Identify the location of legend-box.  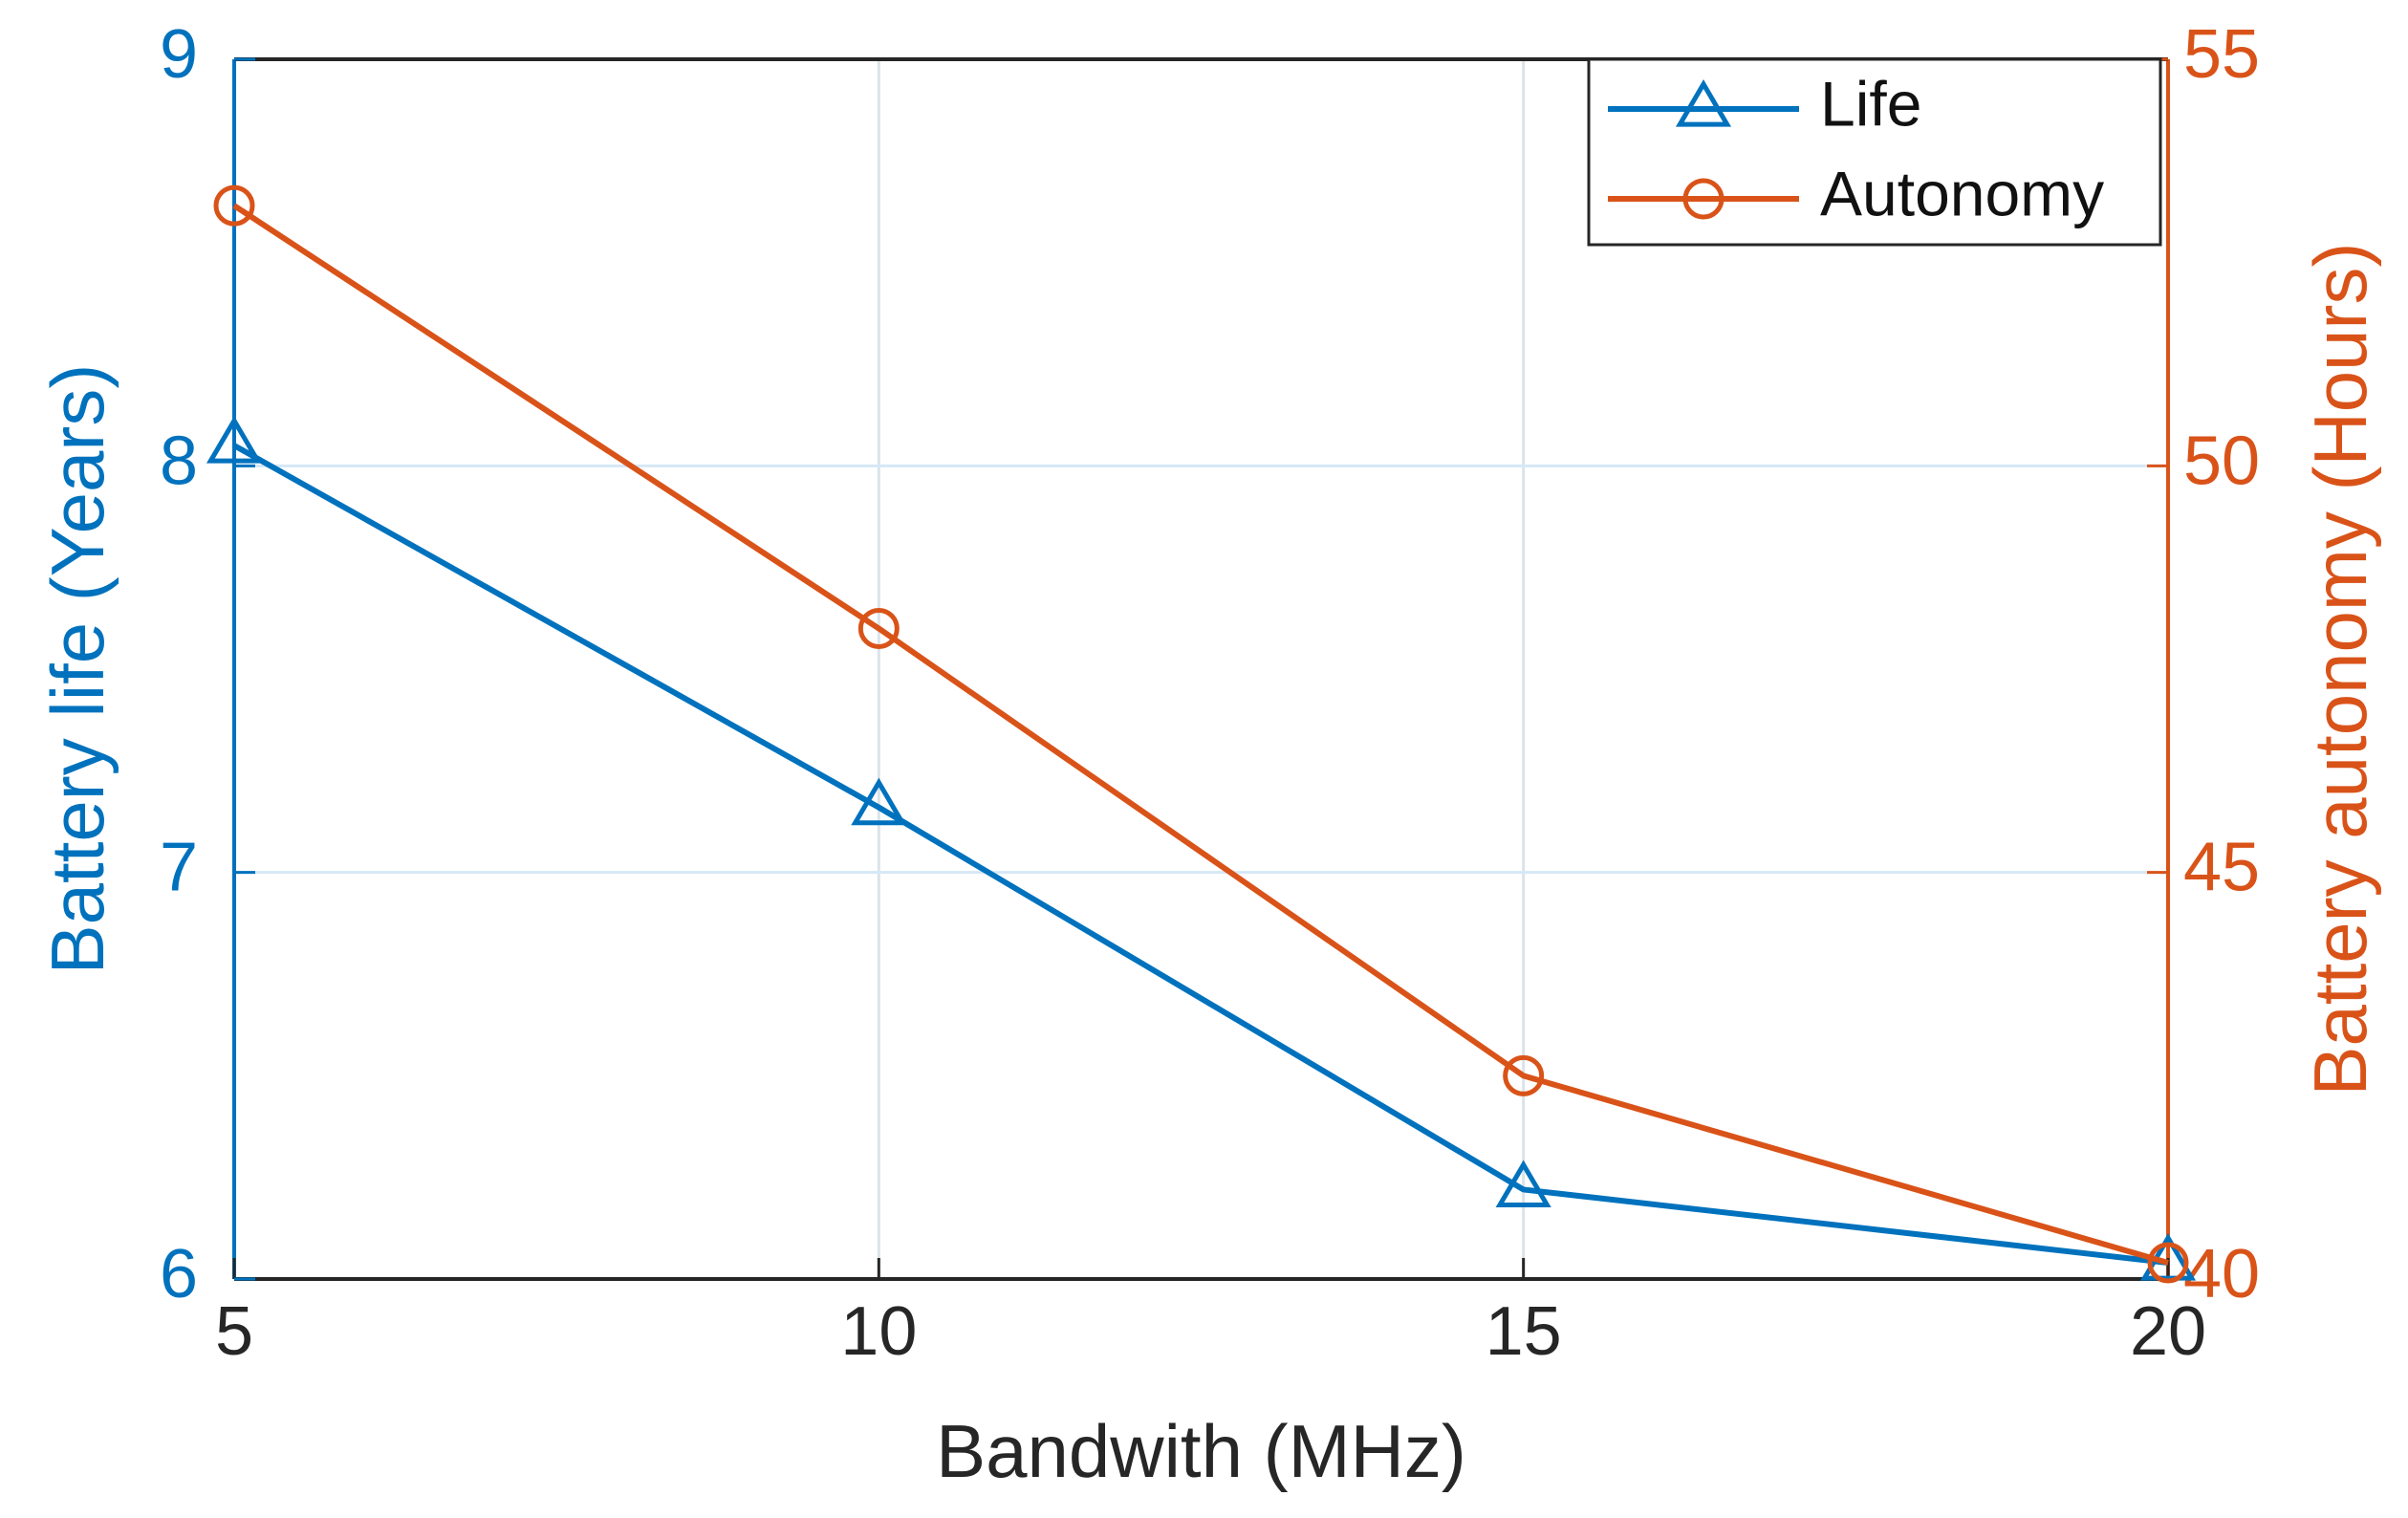
(1874, 152).